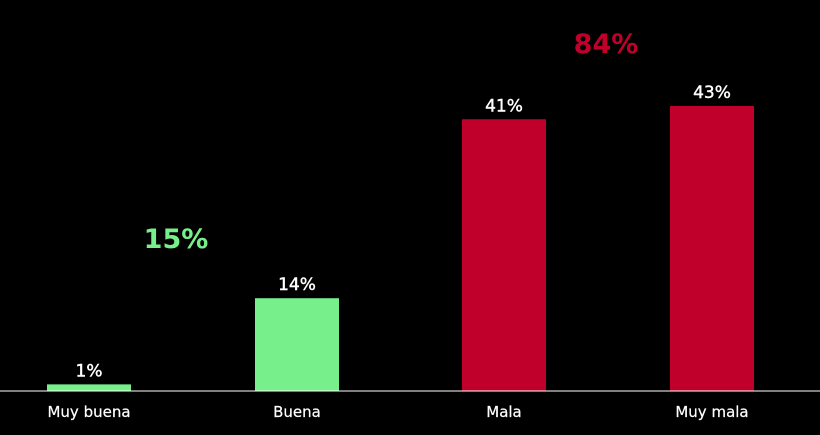  I want to click on bar-muy-mala, so click(712, 248).